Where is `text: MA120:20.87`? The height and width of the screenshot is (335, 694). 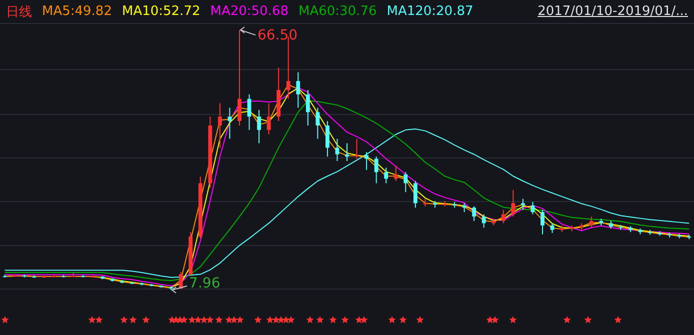 text: MA120:20.87 is located at coordinates (430, 11).